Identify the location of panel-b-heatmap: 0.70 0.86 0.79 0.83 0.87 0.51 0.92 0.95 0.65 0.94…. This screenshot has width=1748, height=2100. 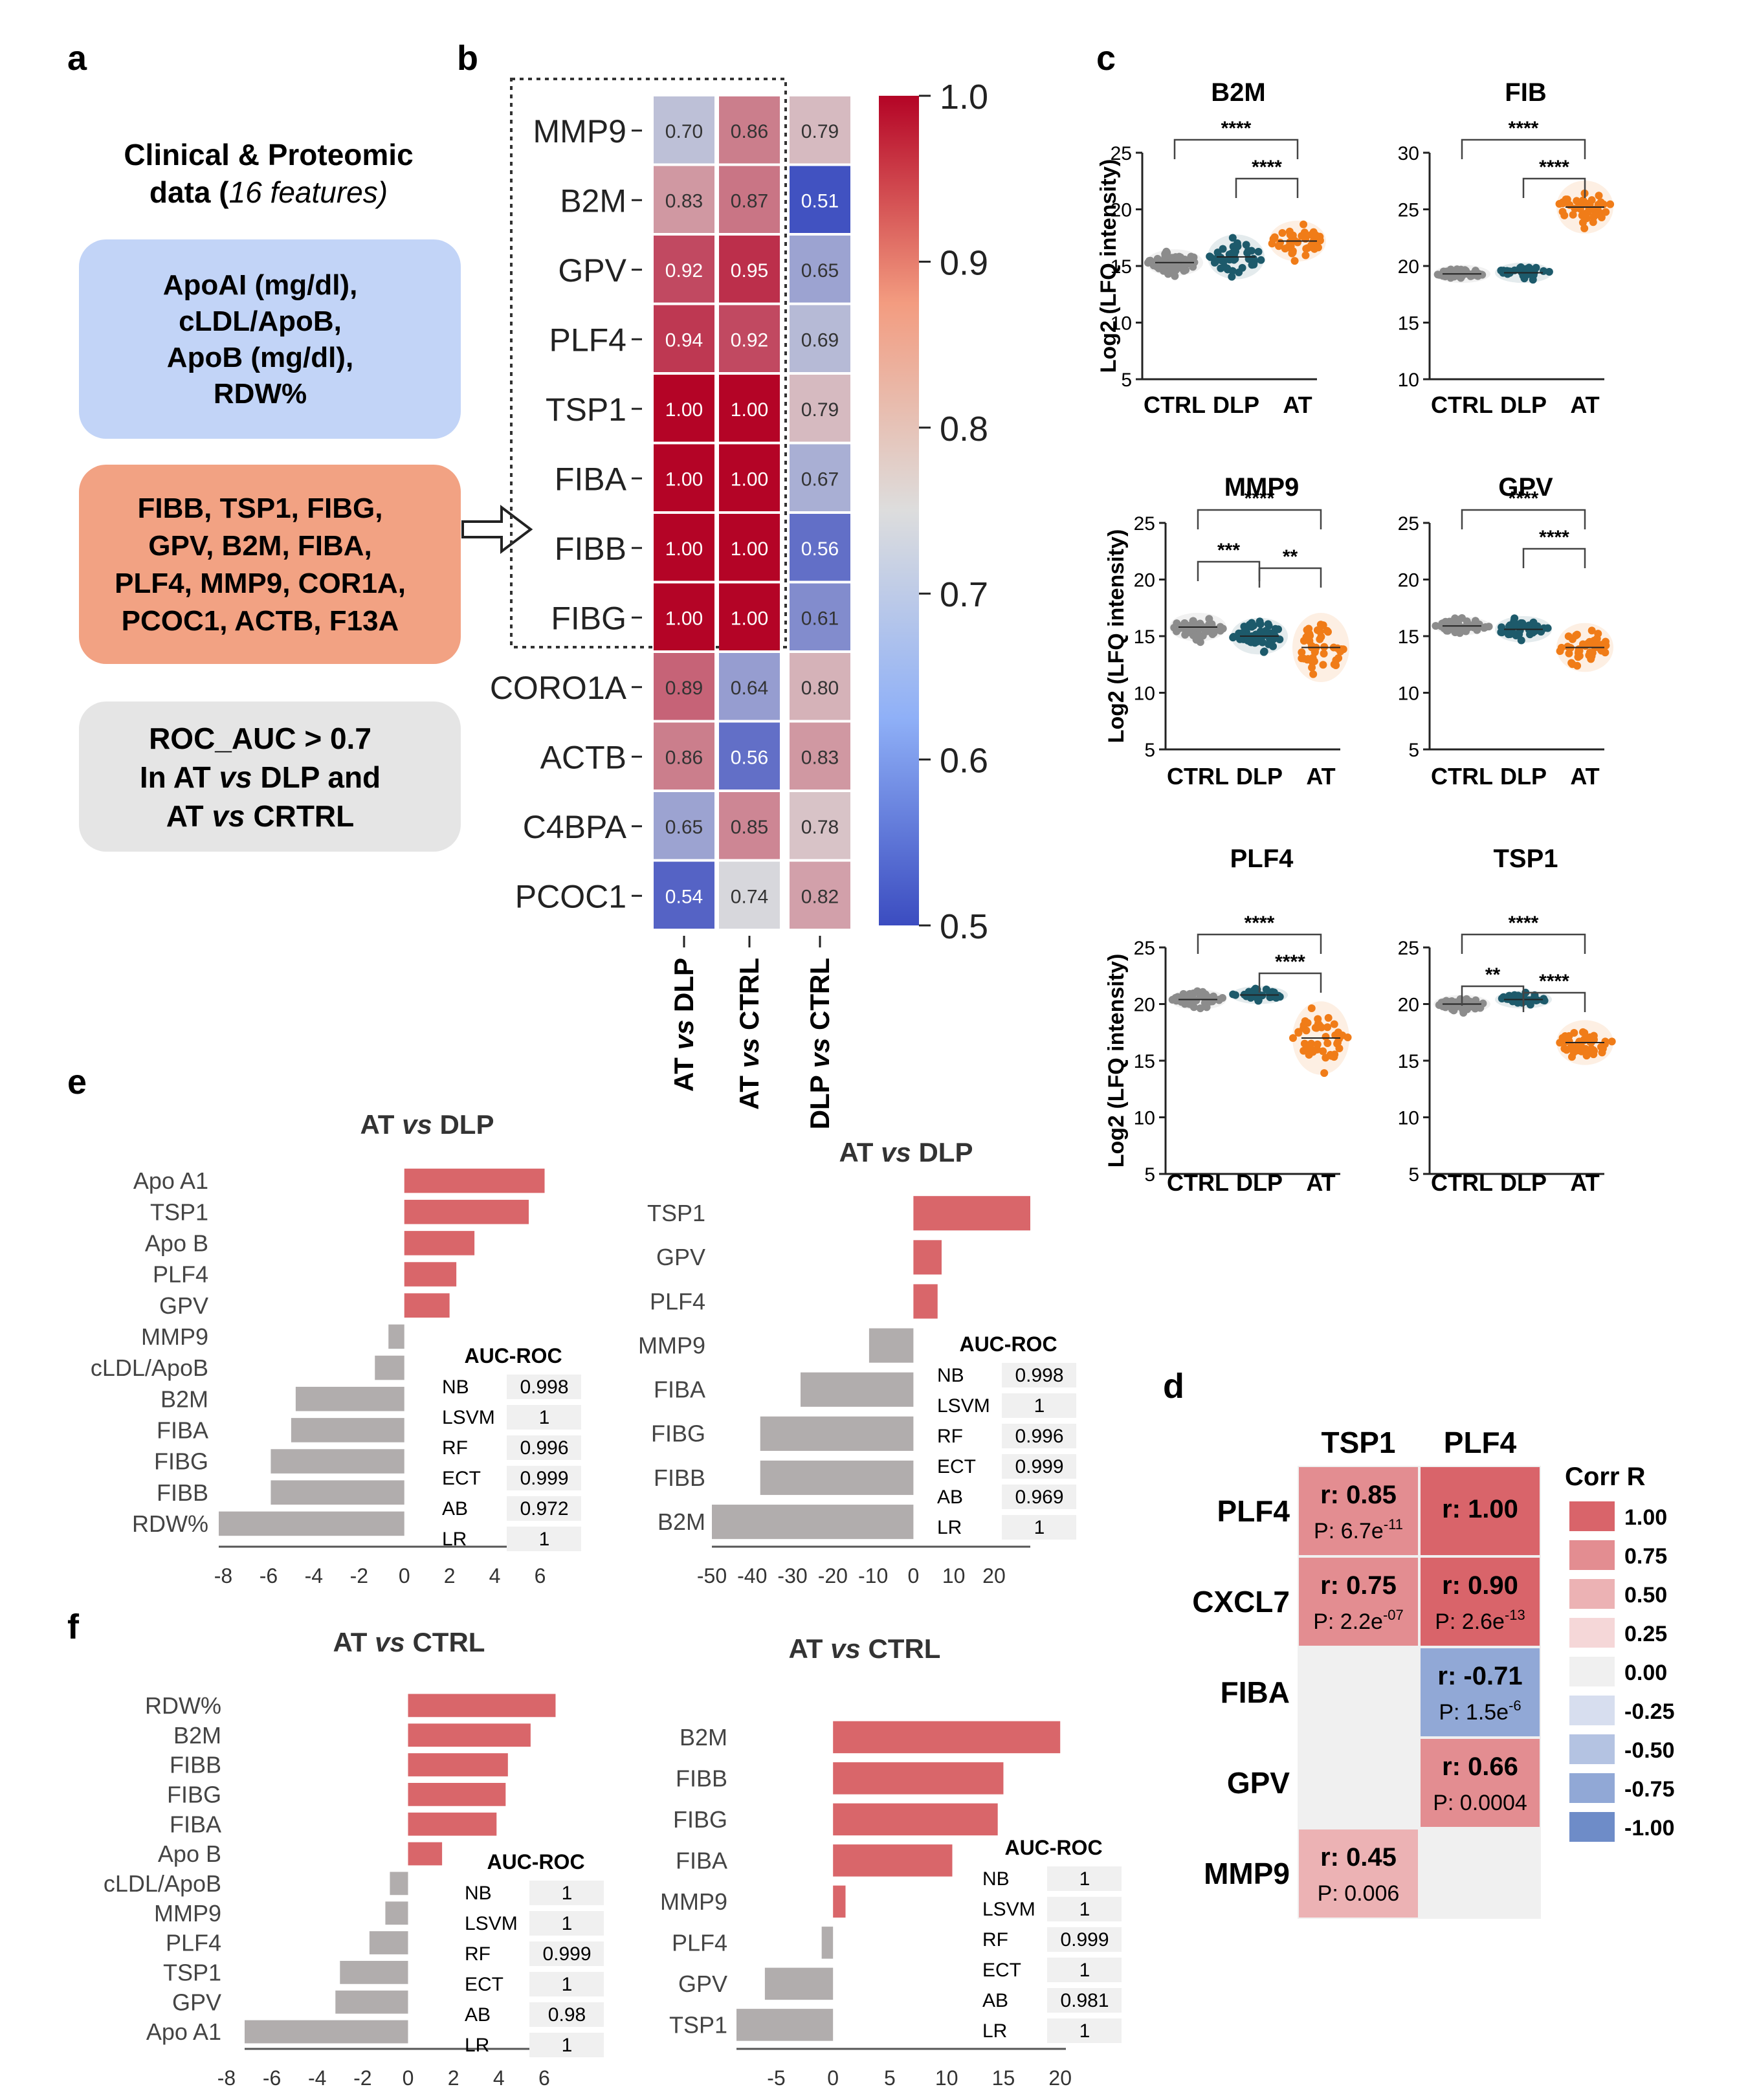
(739, 603).